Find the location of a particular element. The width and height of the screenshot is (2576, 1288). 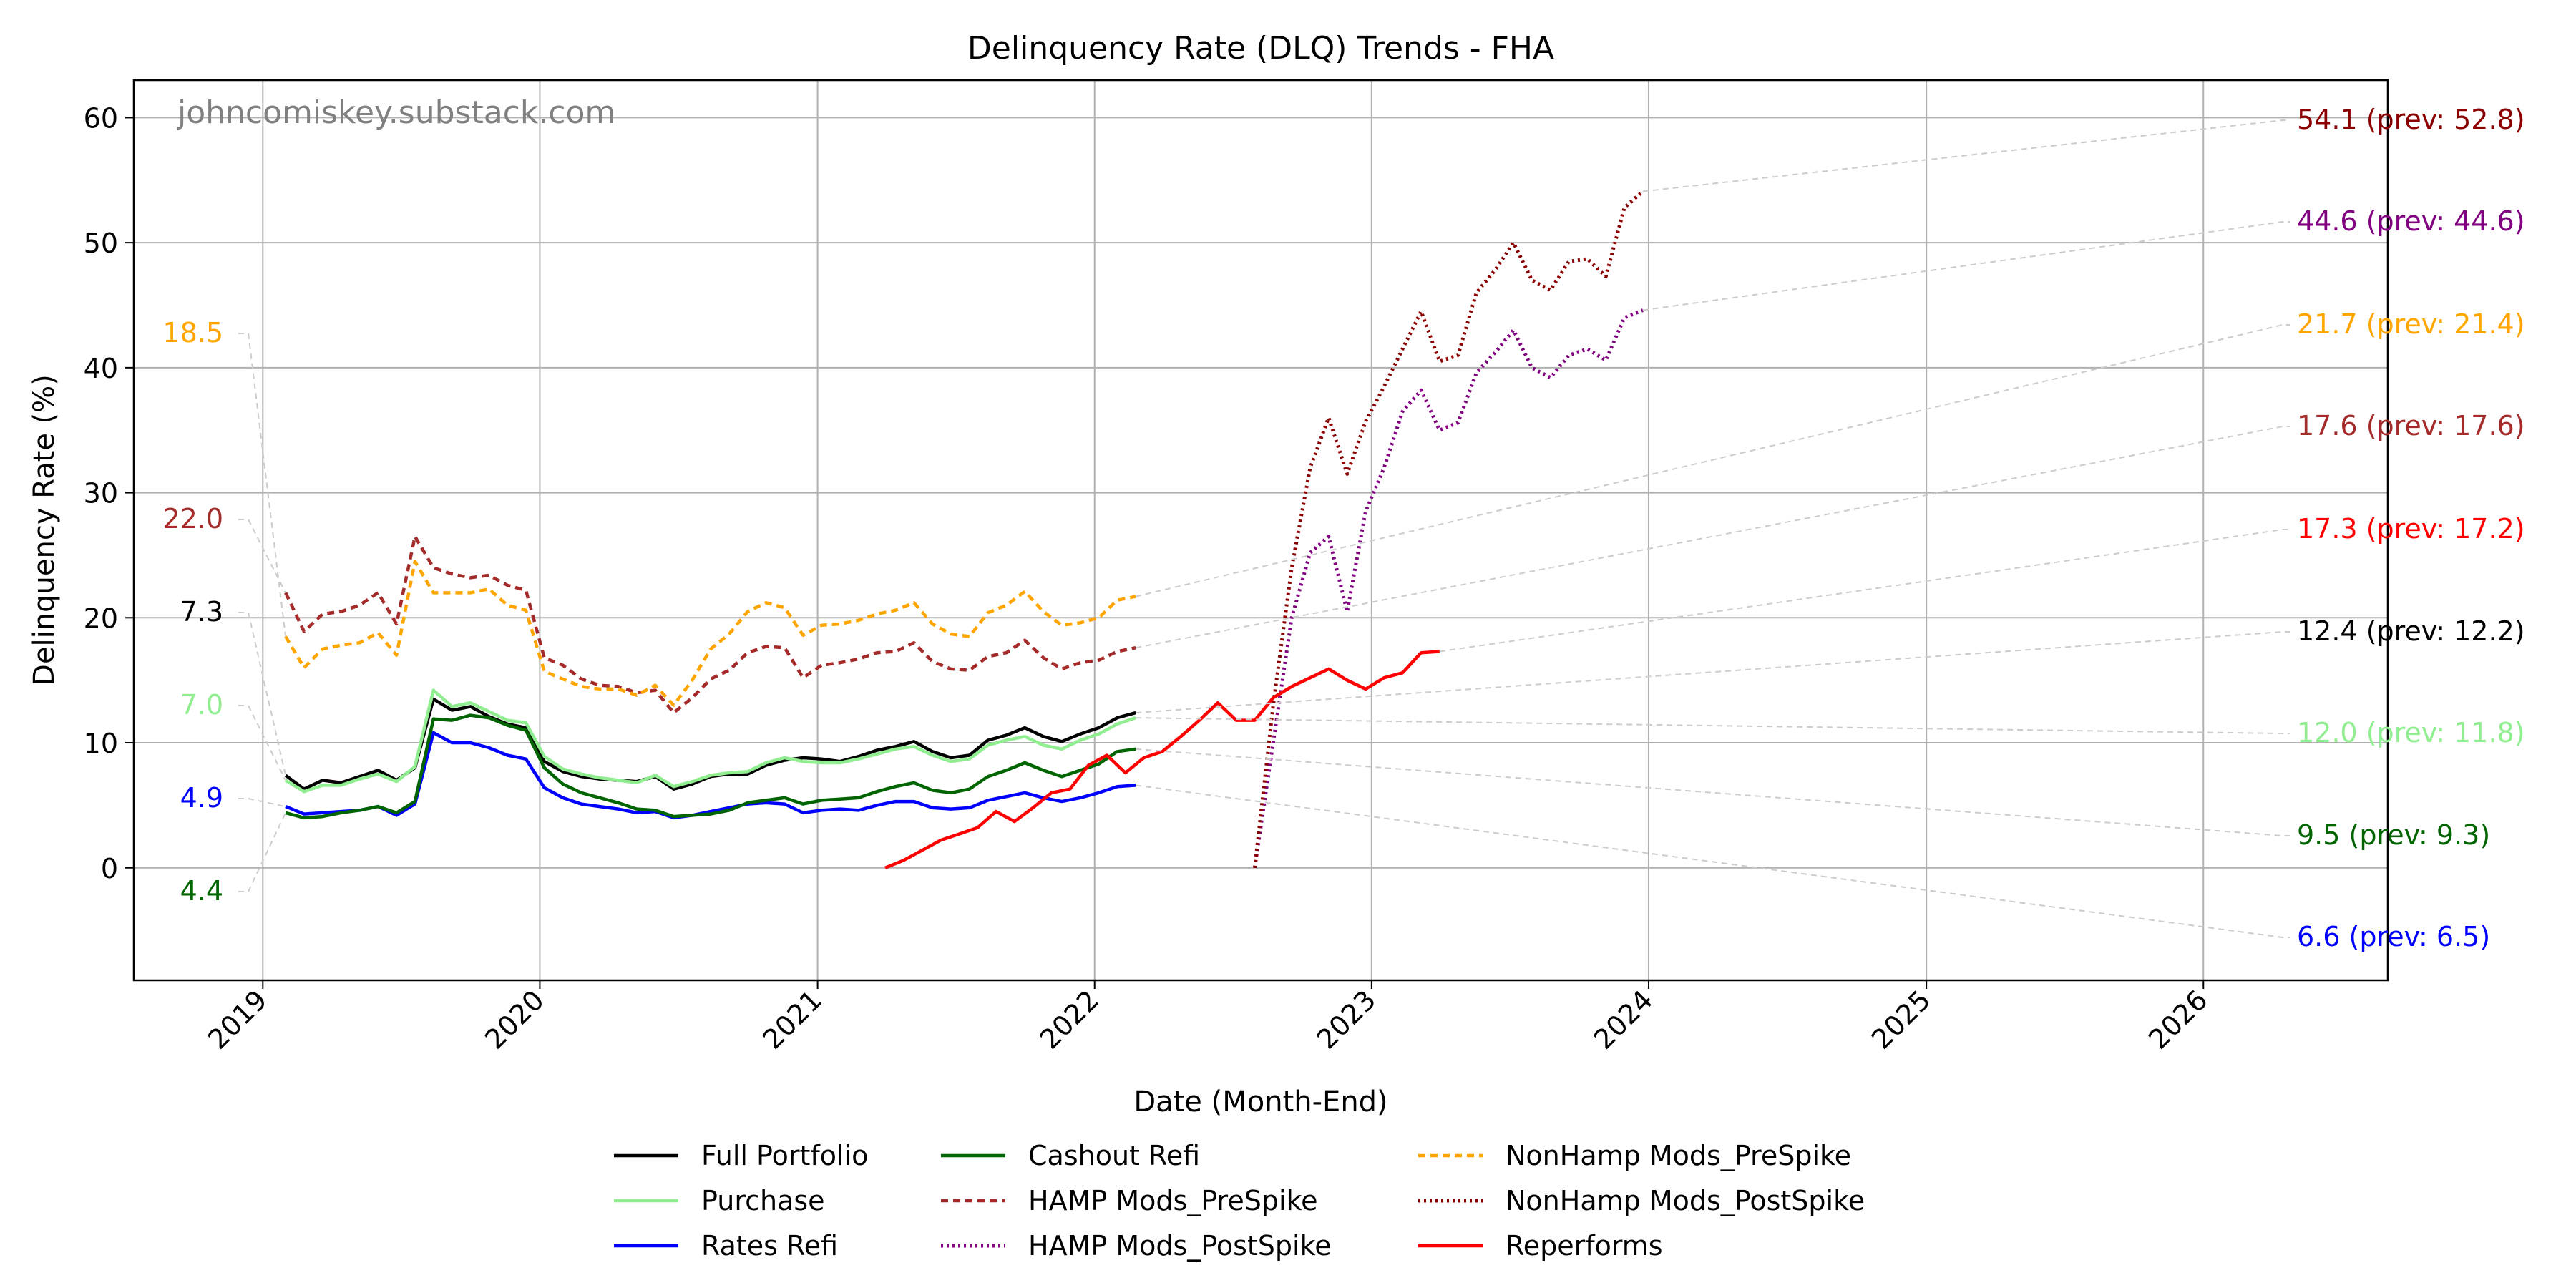

series-line-purchase is located at coordinates (710, 741).